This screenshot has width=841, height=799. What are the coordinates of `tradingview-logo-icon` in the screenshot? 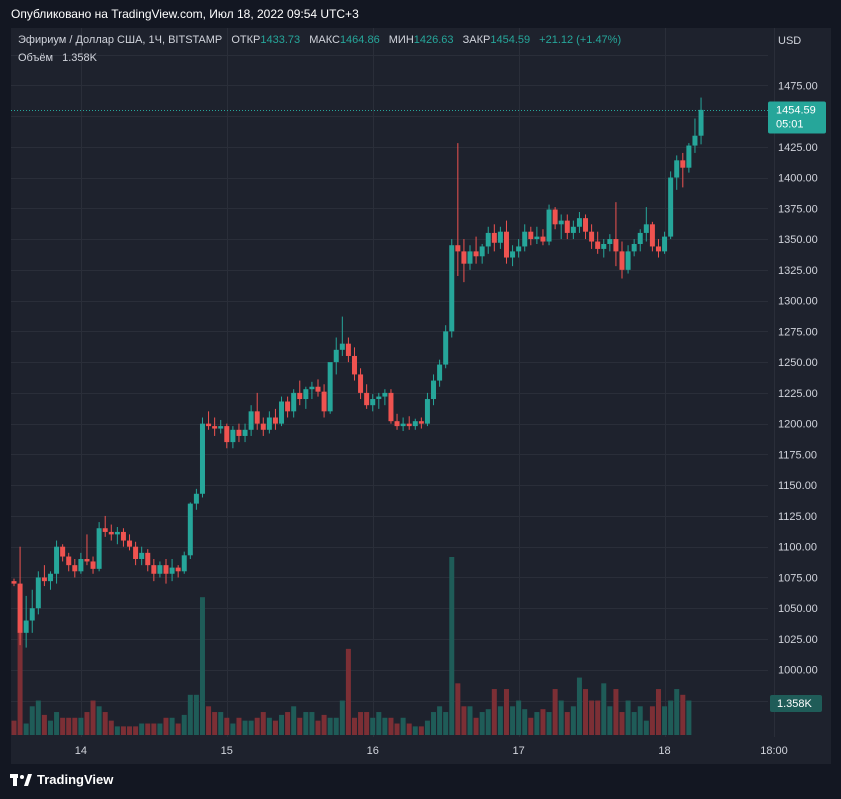 It's located at (21, 779).